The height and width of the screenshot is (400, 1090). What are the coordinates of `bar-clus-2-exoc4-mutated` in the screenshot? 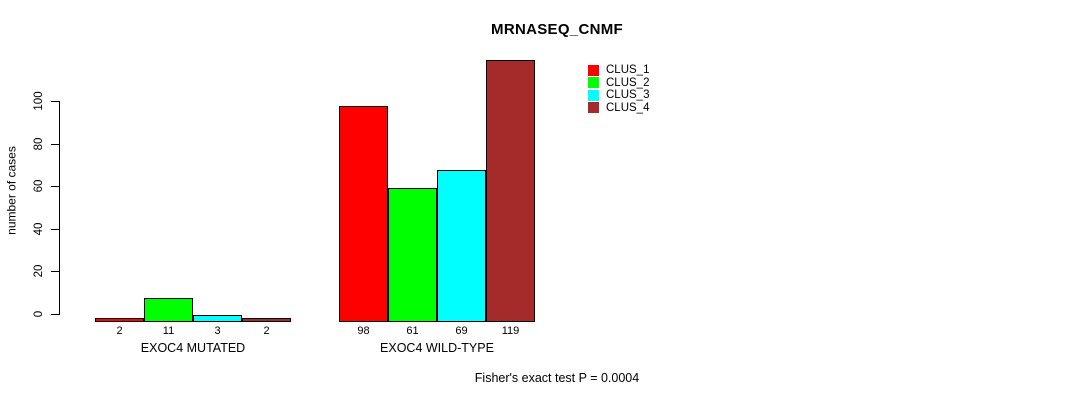 It's located at (168, 310).